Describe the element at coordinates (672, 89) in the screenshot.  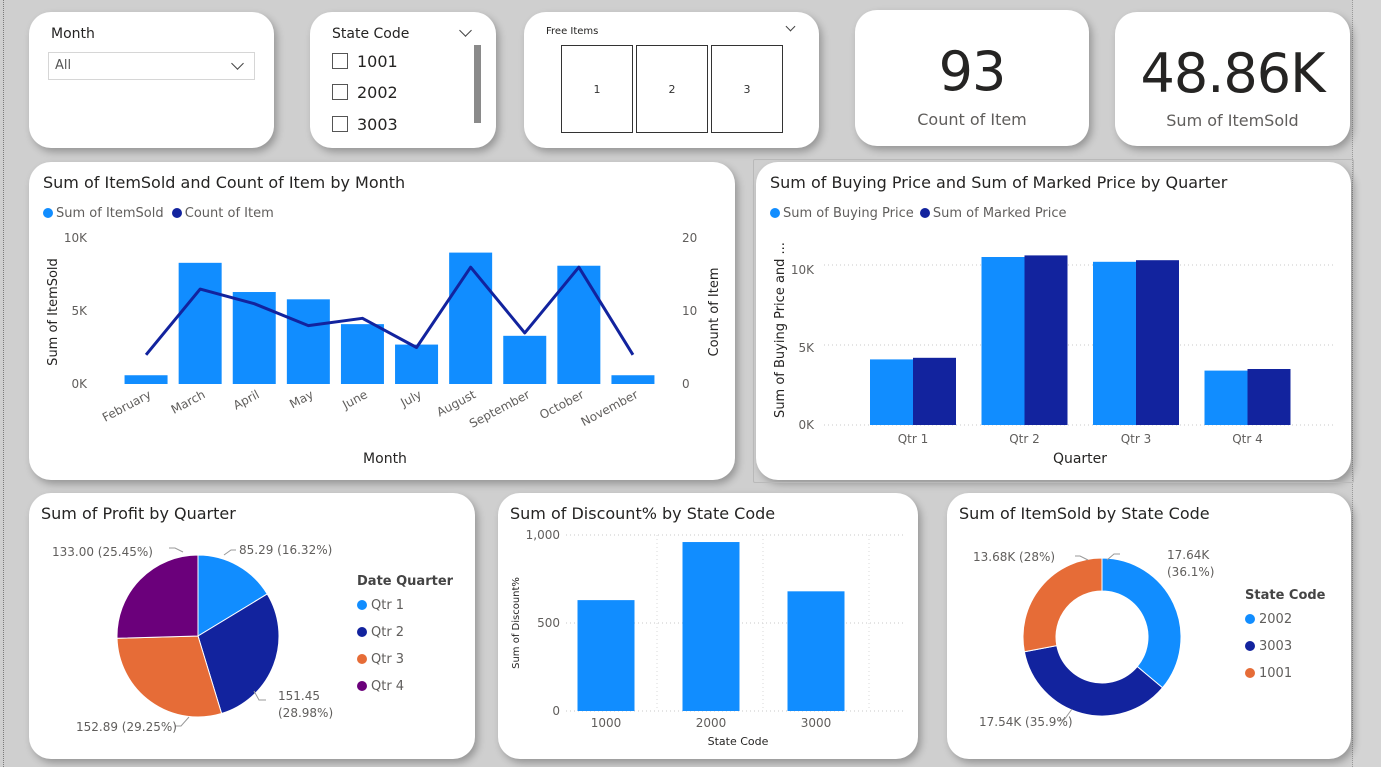
I see `free-items-tile-2: 2` at that location.